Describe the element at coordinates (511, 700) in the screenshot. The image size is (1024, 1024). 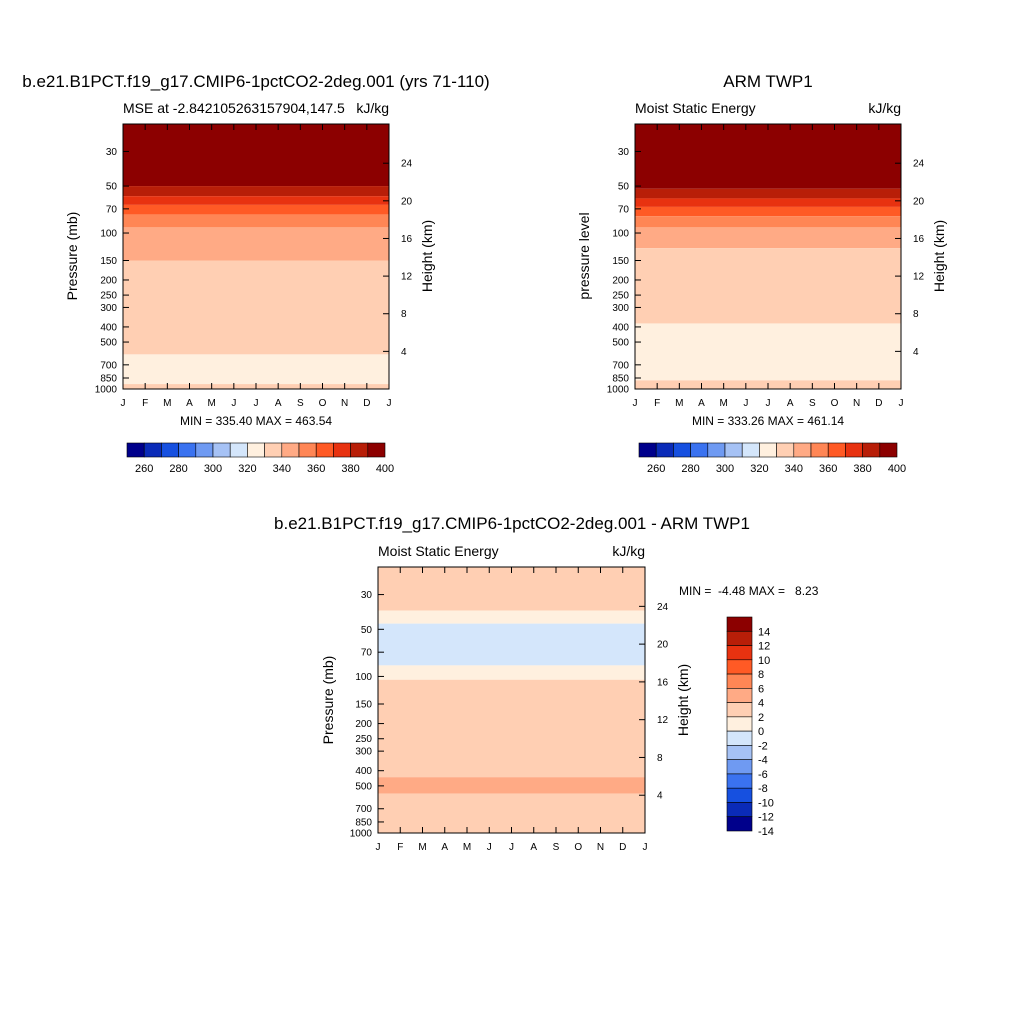
I see `panel-diff-contours` at that location.